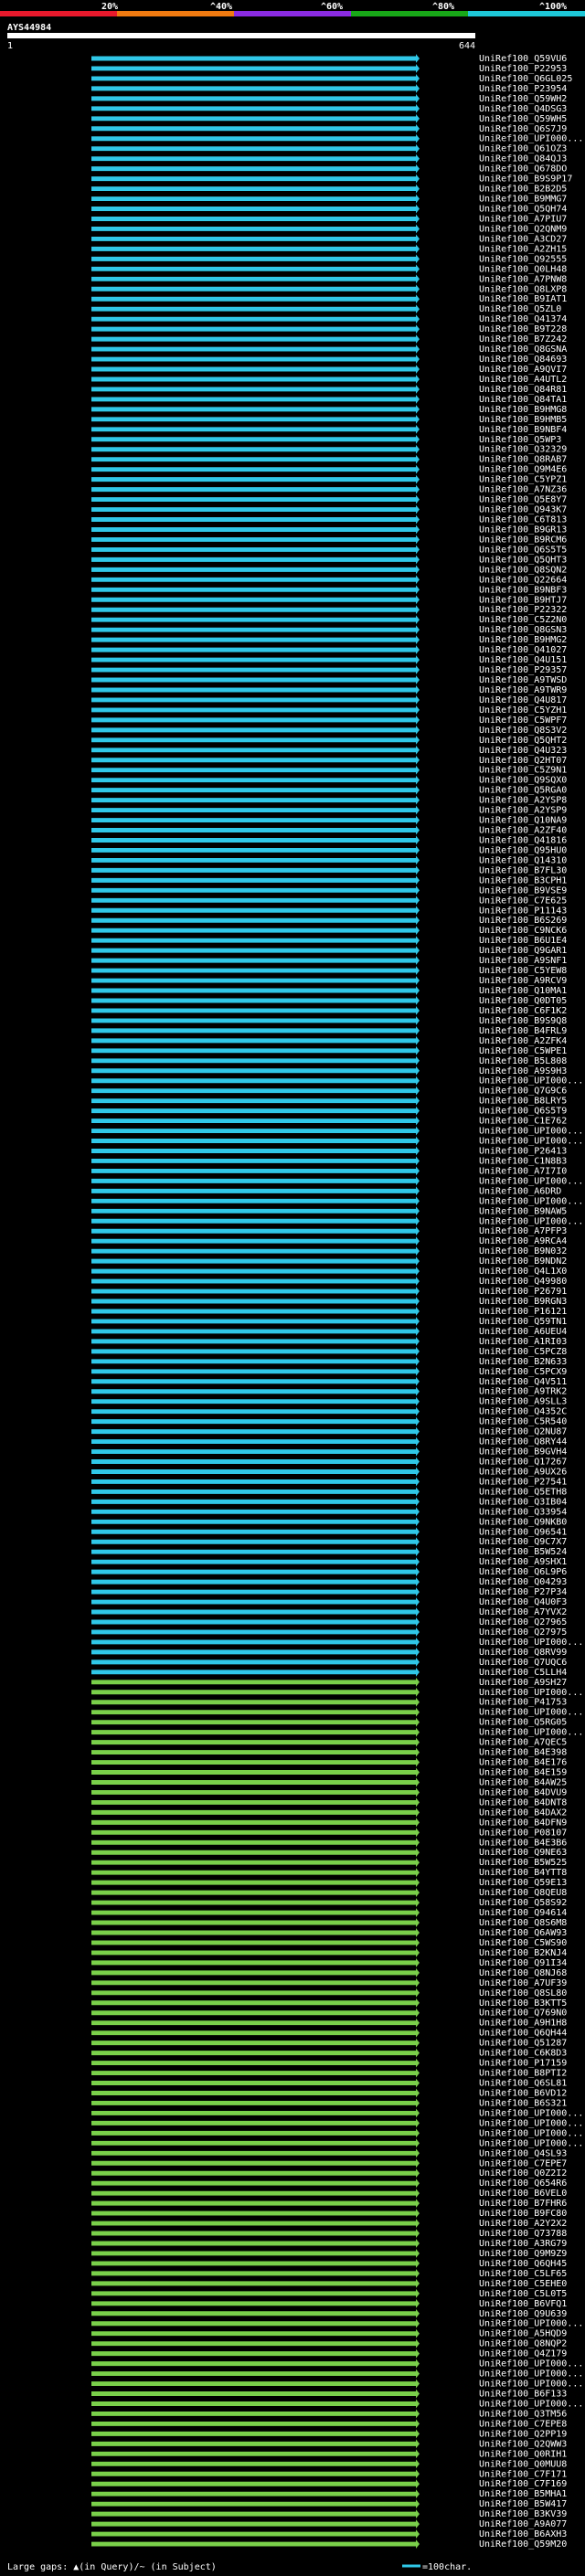 Image resolution: width=585 pixels, height=2576 pixels. Describe the element at coordinates (523, 169) in the screenshot. I see `hit-label: UniRef100_Q678DO` at that location.